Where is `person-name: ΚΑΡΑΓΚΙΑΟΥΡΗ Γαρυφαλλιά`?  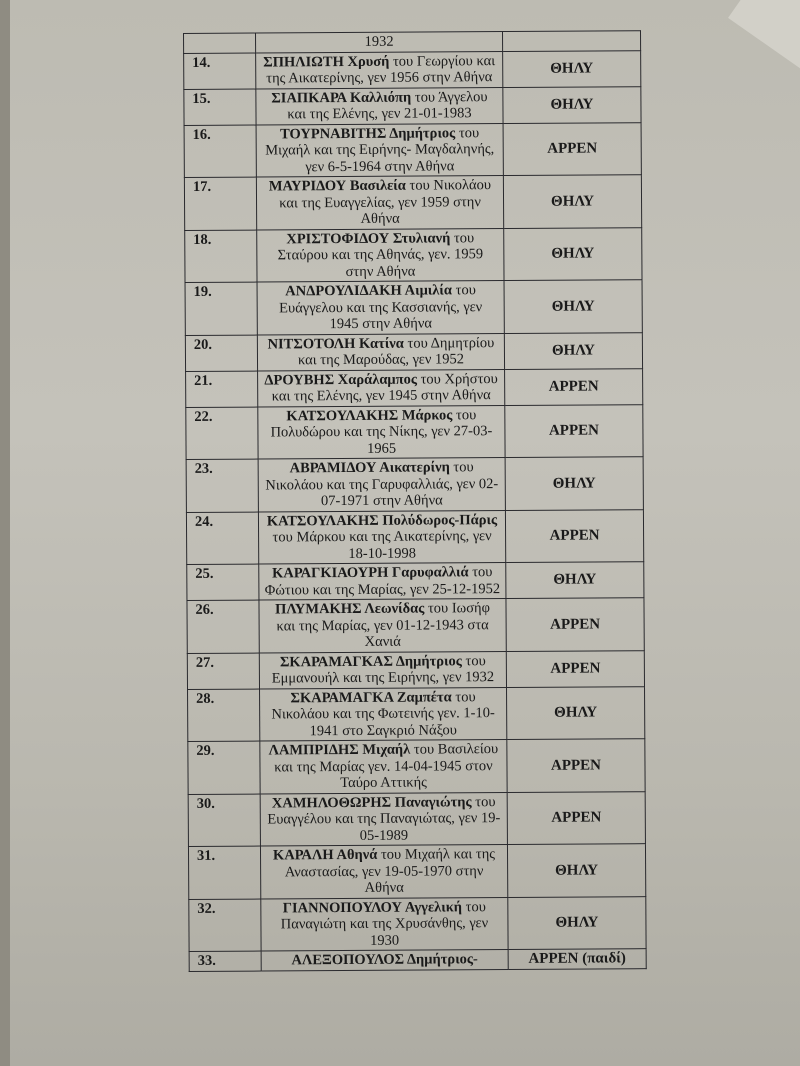 person-name: ΚΑΡΑΓΚΙΑΟΥΡΗ Γαρυφαλλιά is located at coordinates (370, 573).